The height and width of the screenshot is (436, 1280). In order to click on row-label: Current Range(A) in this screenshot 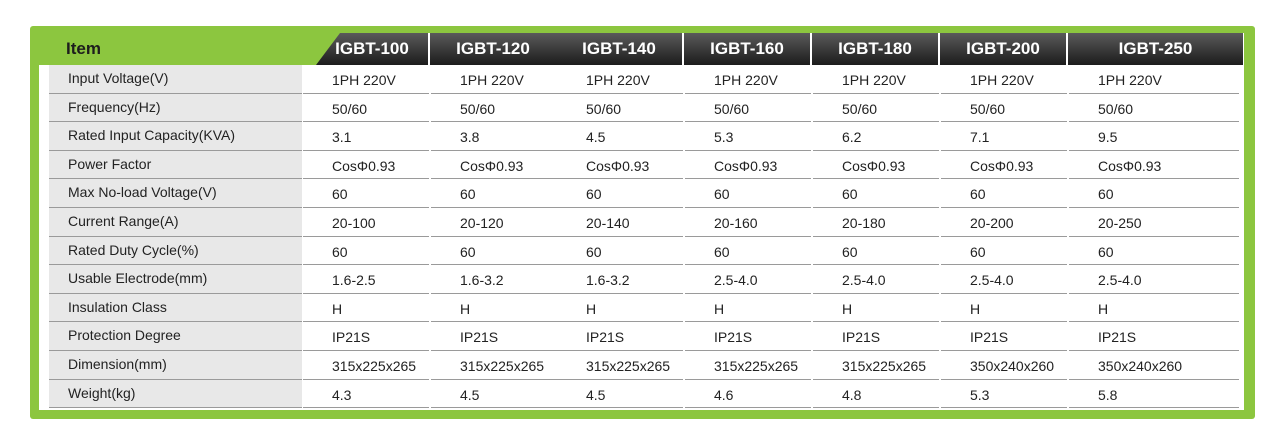, I will do `click(175, 222)`.